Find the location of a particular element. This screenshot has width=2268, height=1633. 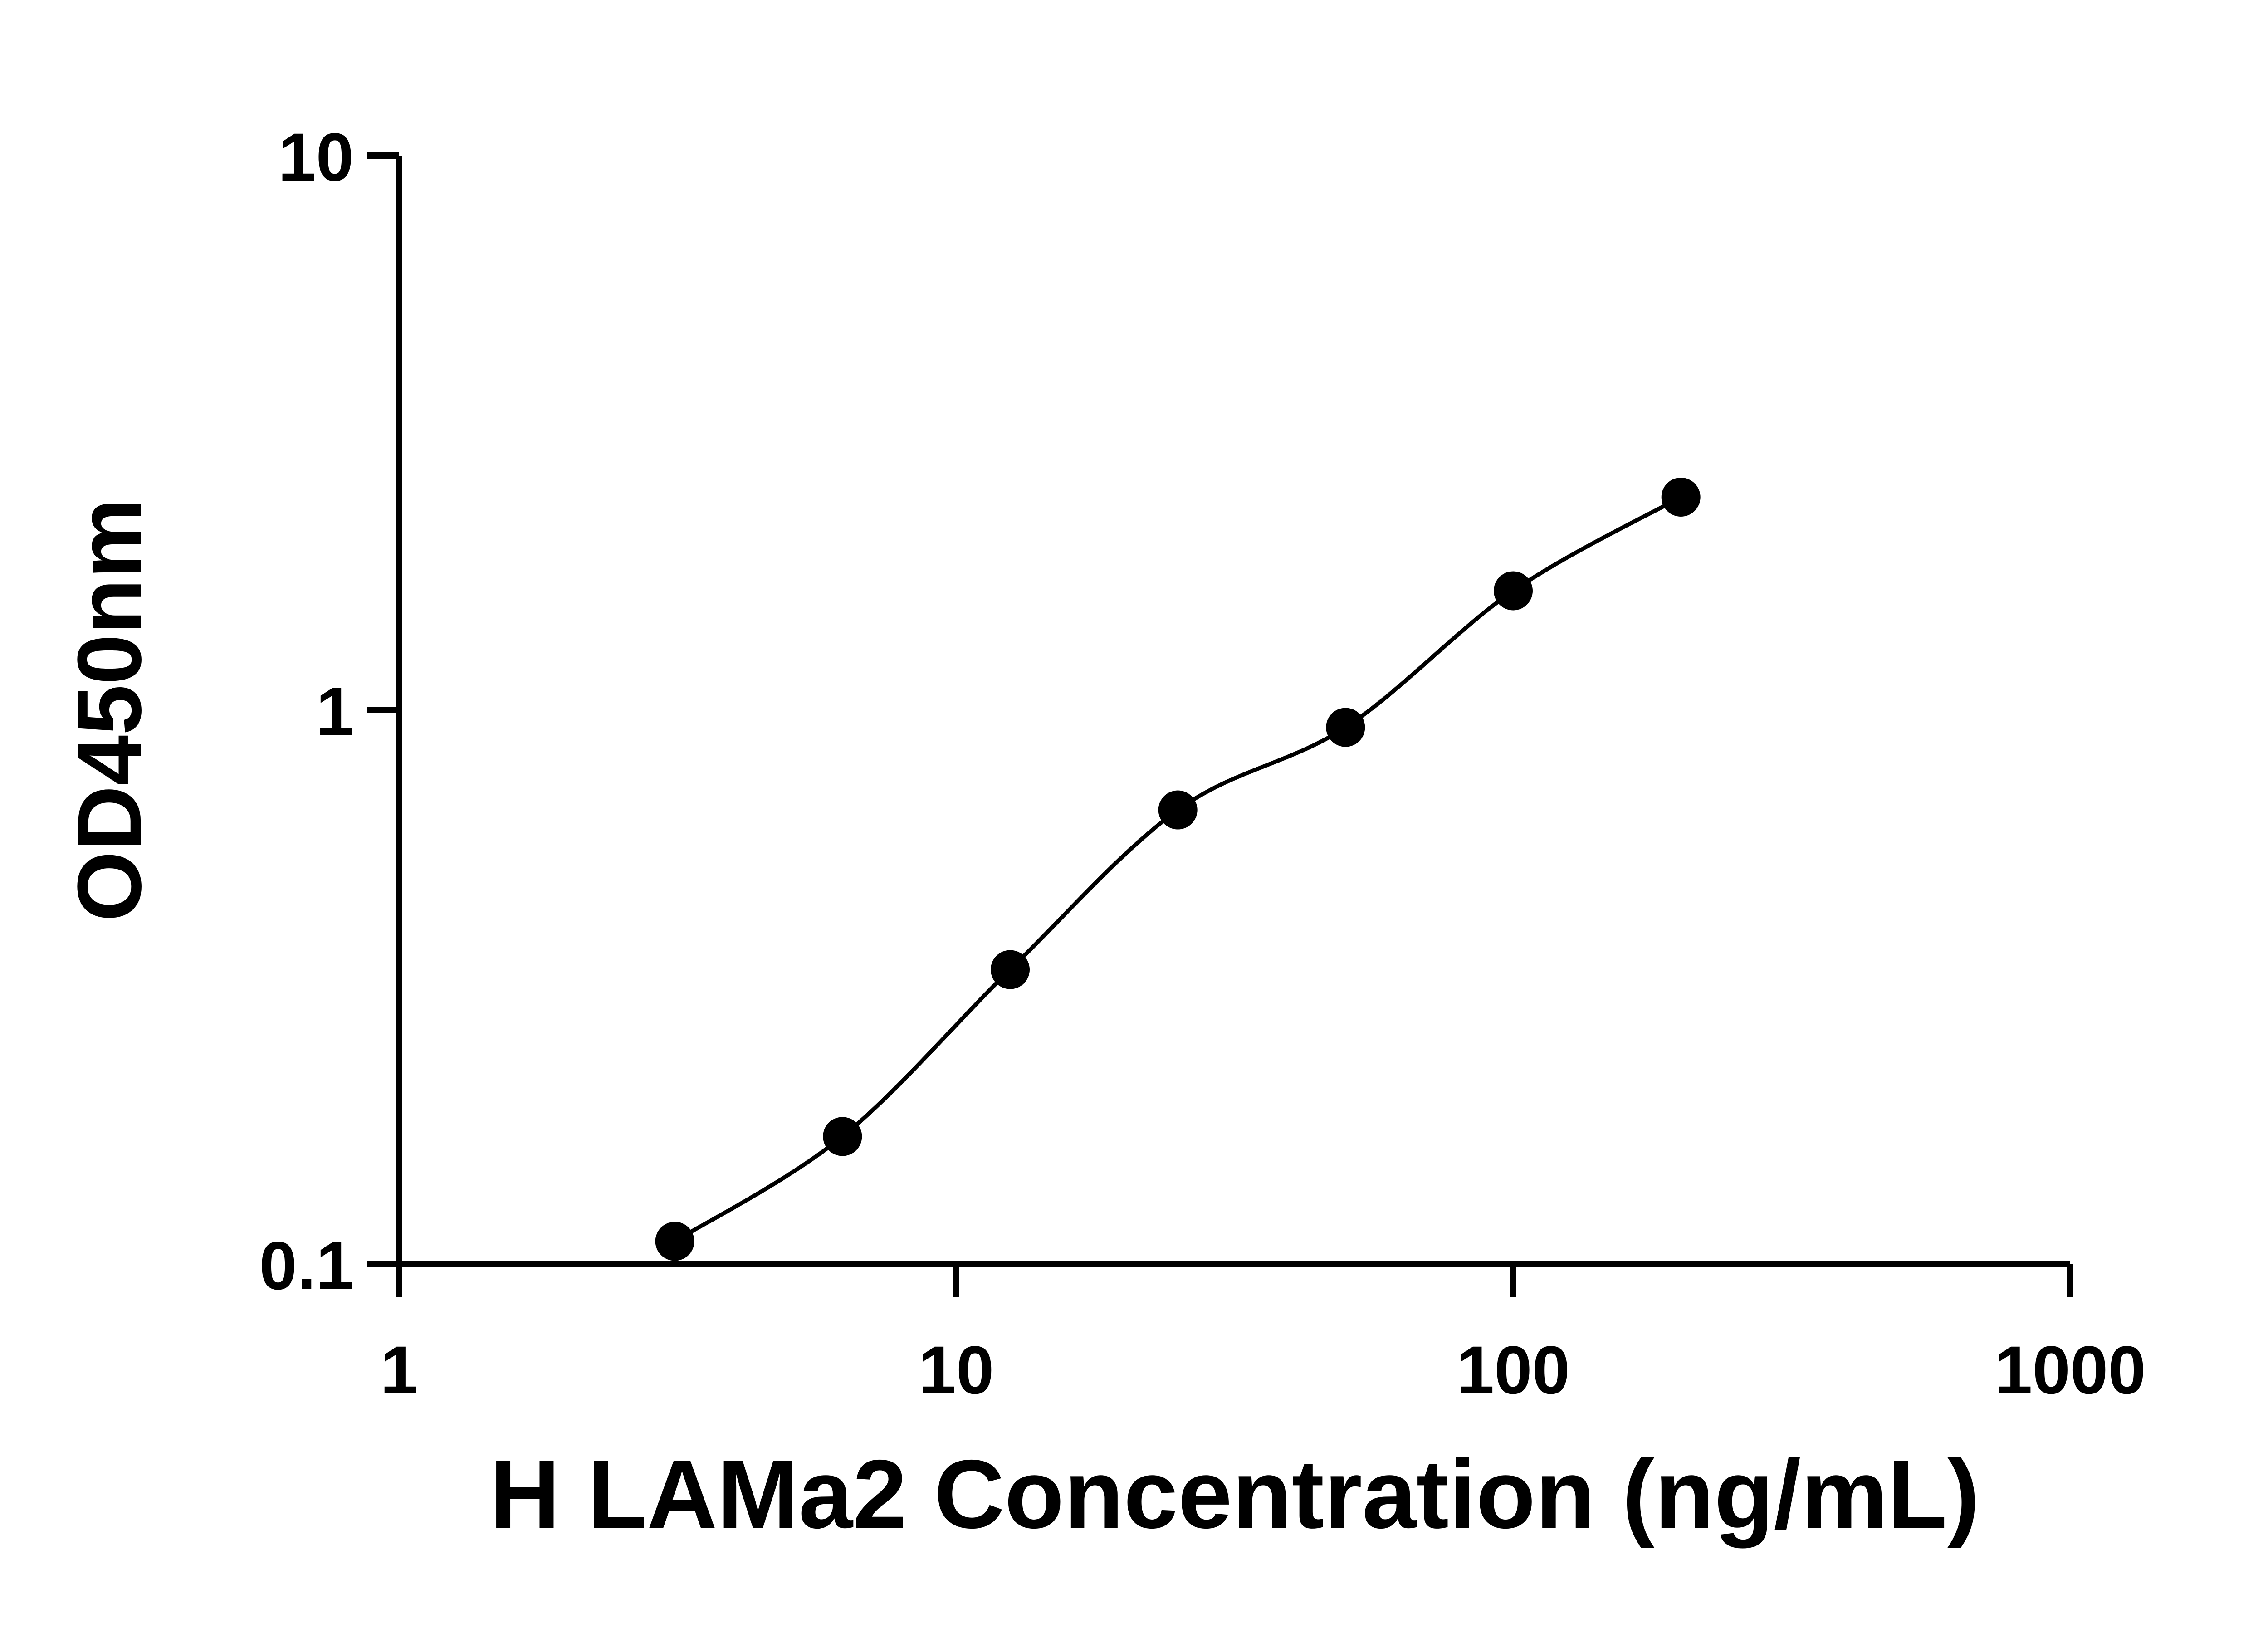

x-axis-title: H LAMa2 Concentration (ng/mL) is located at coordinates (1235, 1494).